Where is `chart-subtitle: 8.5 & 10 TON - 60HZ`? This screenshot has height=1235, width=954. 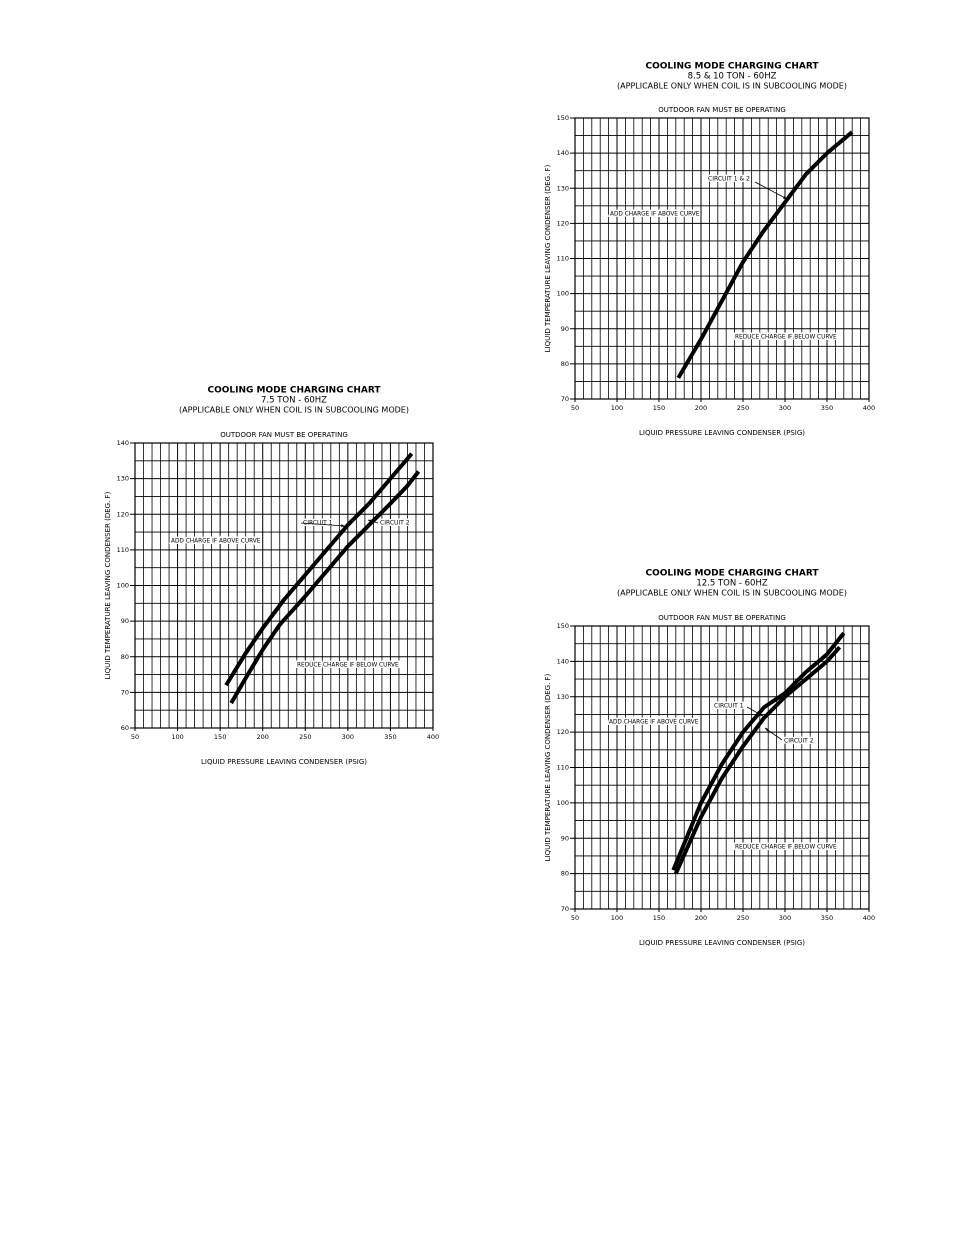
chart-subtitle: 8.5 & 10 TON - 60HZ is located at coordinates (732, 77).